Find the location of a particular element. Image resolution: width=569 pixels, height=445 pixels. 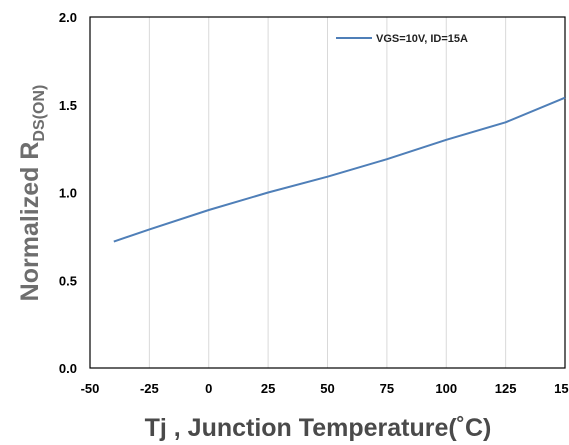

y-tick-label: 0.0 is located at coordinates (68, 368).